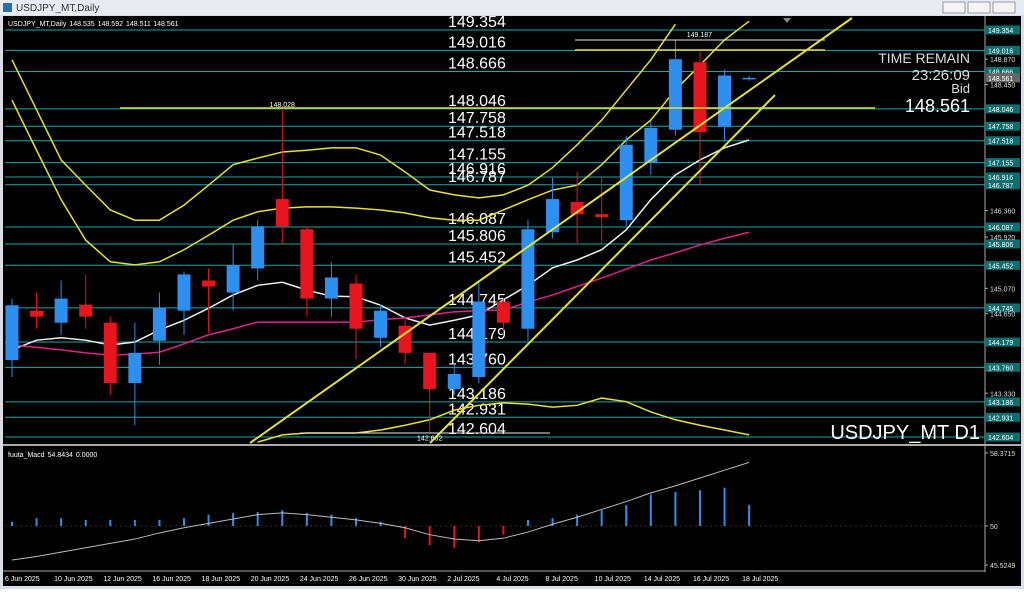  What do you see at coordinates (1003, 78) in the screenshot?
I see `bid-axis-box` at bounding box center [1003, 78].